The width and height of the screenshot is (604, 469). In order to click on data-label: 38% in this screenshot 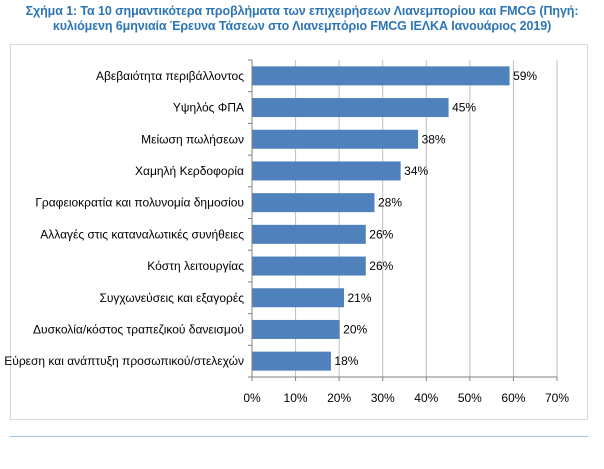, I will do `click(434, 139)`.